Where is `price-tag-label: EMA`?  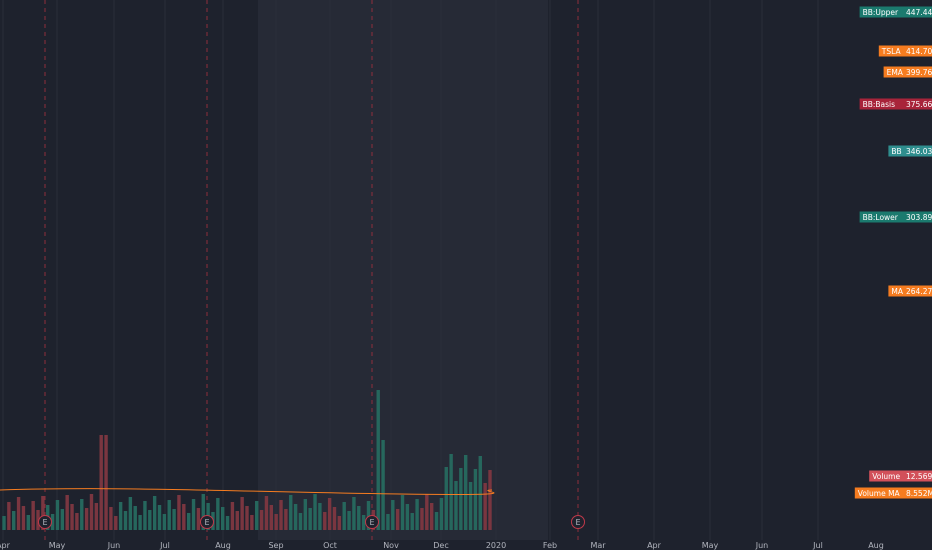 price-tag-label: EMA is located at coordinates (895, 72).